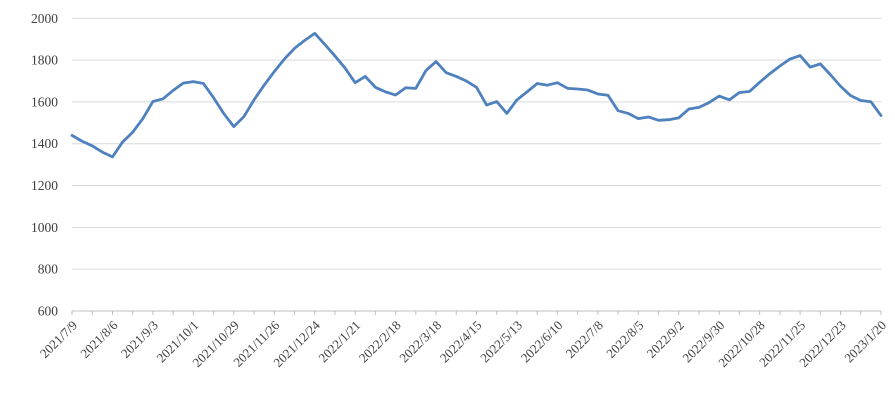 The height and width of the screenshot is (407, 895). What do you see at coordinates (44, 60) in the screenshot?
I see `y-tick-label: 1800` at bounding box center [44, 60].